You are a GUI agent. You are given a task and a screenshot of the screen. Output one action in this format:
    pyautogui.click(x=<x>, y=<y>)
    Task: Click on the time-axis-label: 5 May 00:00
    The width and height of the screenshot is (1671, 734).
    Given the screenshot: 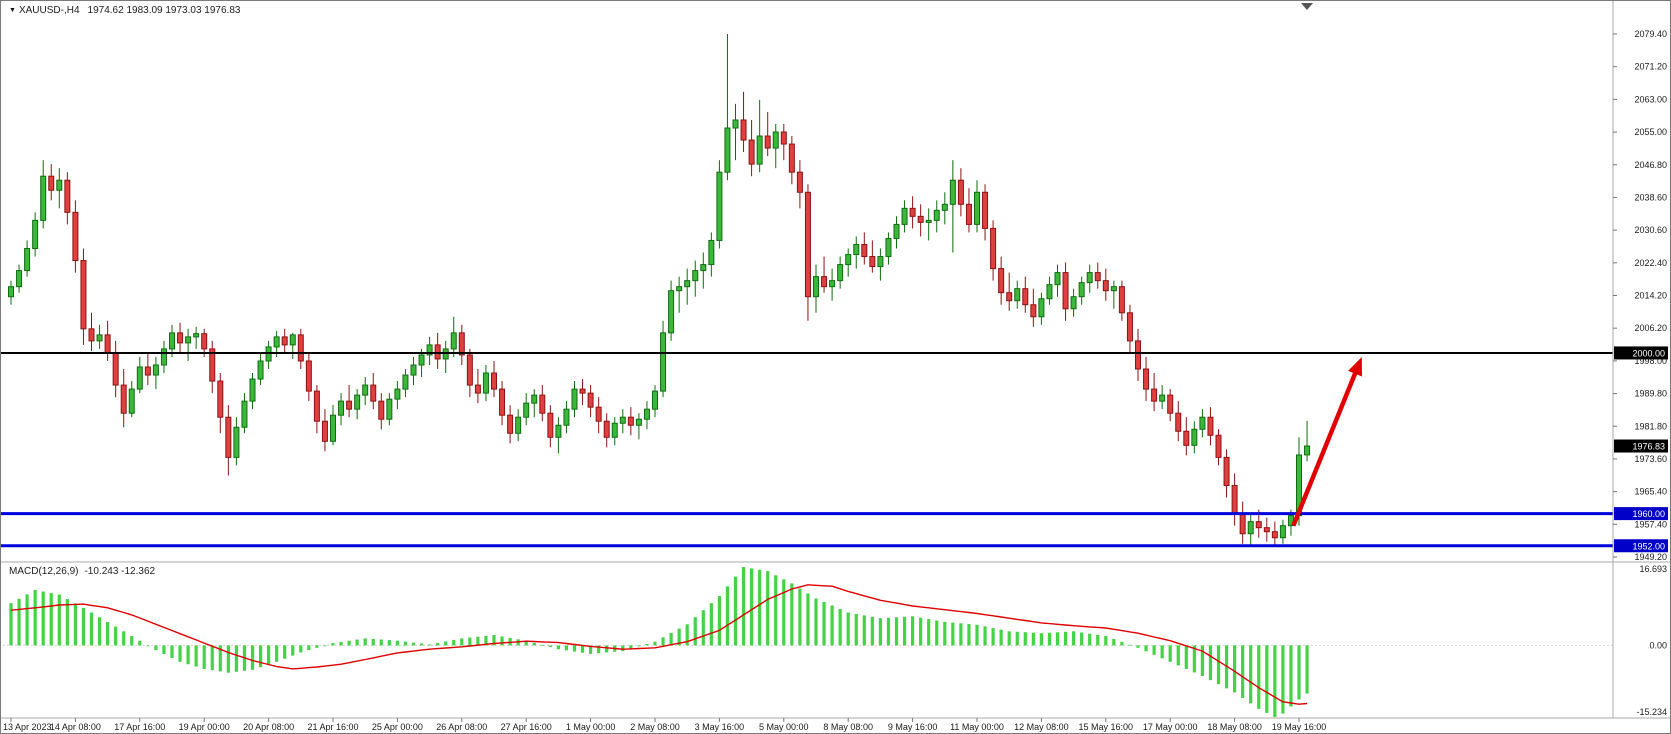 What is the action you would take?
    pyautogui.click(x=784, y=727)
    